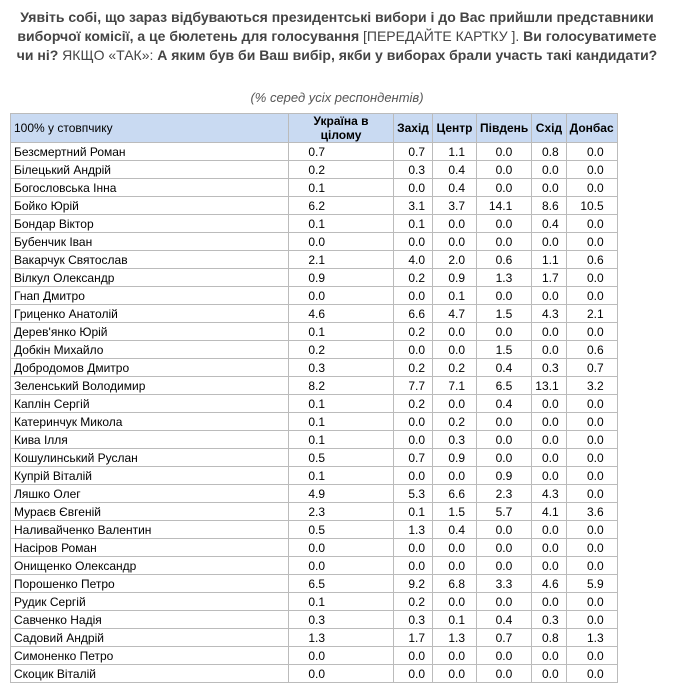 The width and height of the screenshot is (674, 700). What do you see at coordinates (549, 277) in the screenshot?
I see `value-cell: 1.7` at bounding box center [549, 277].